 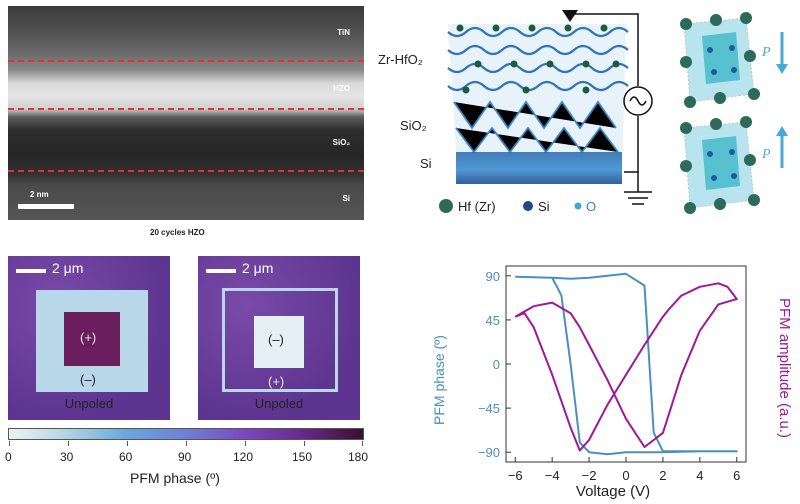 I want to click on layer-label-sio2: SiO₂, so click(x=341, y=142).